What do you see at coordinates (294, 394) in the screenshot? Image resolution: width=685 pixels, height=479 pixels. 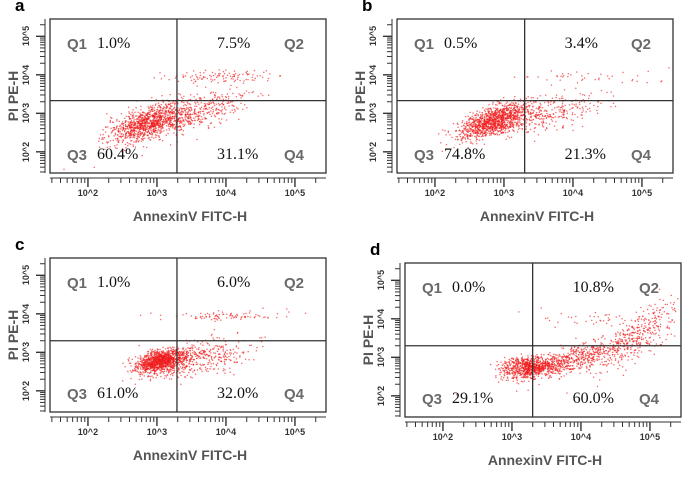 I see `quadrant-label: Q4` at bounding box center [294, 394].